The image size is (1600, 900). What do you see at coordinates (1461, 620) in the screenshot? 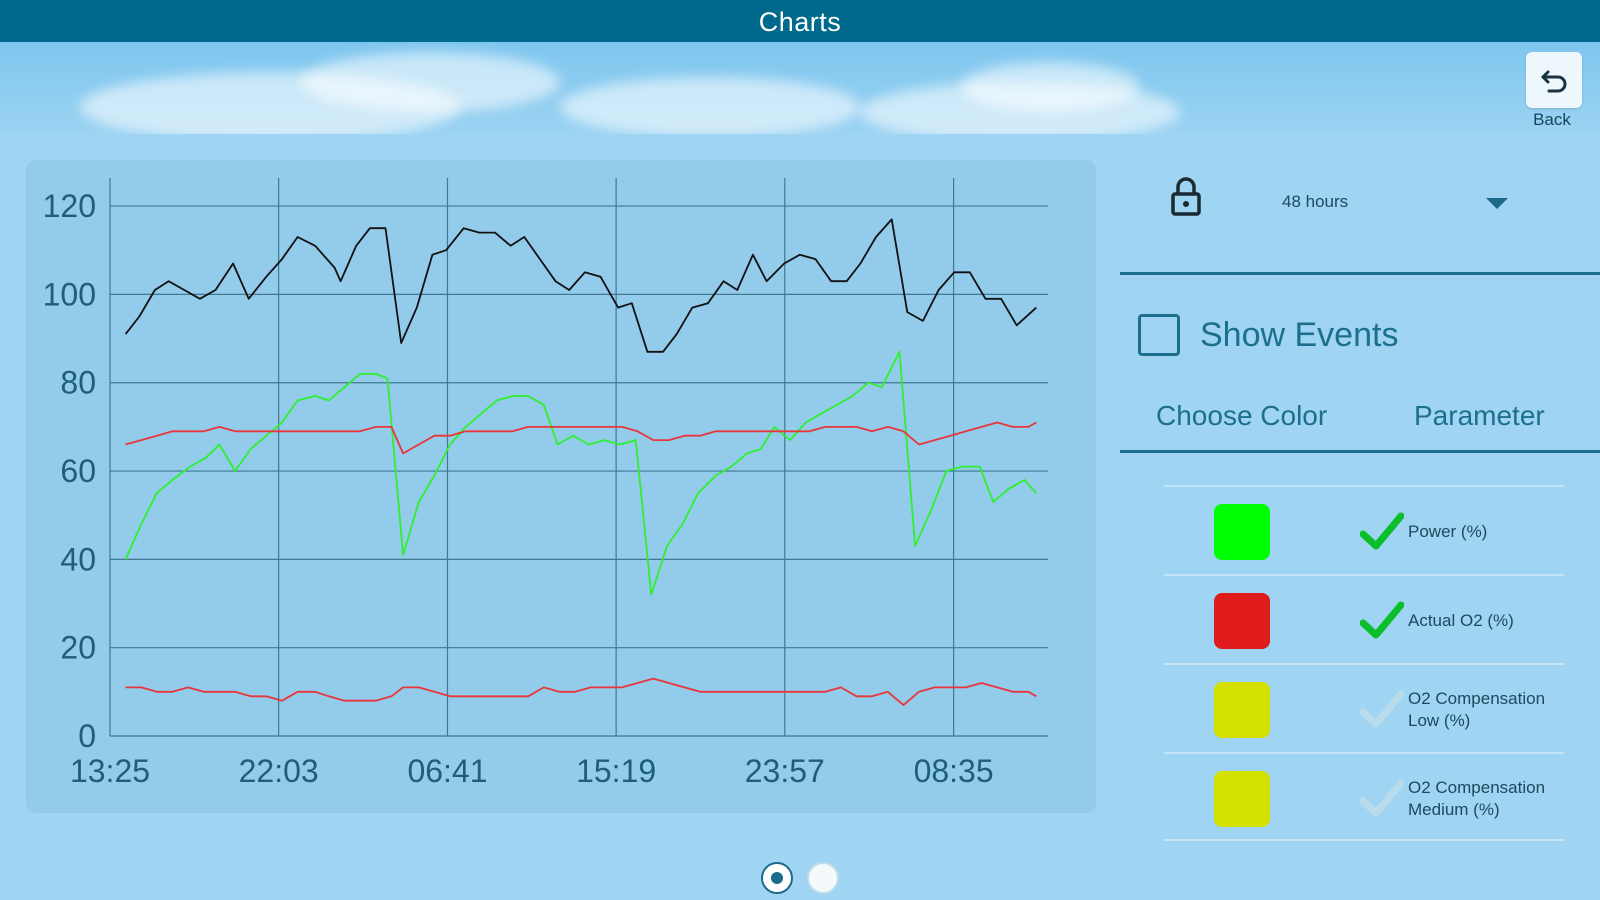
I see `parameter-label: Actual O2 (%)` at bounding box center [1461, 620].